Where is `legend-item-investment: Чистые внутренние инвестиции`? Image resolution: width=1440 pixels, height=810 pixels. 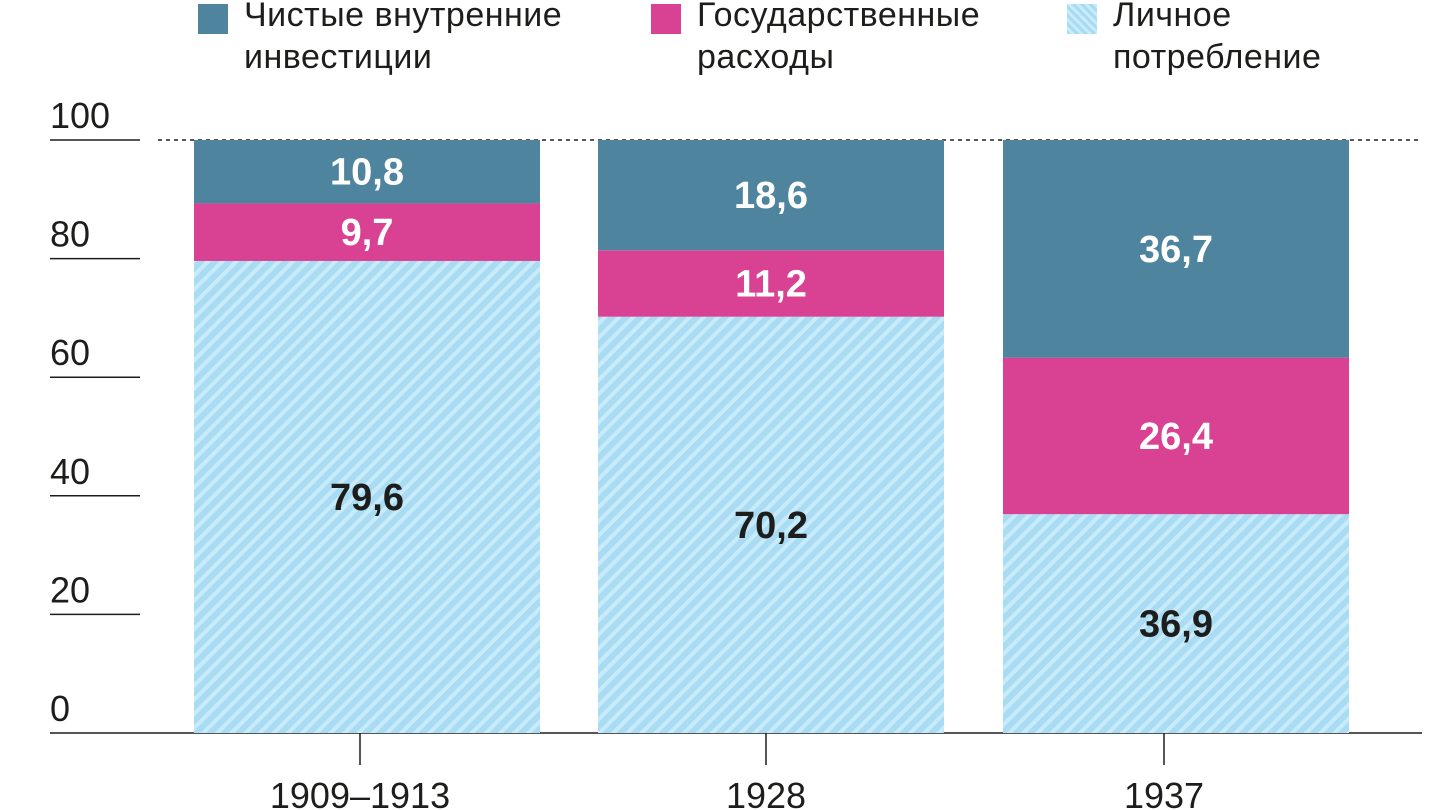
legend-item-investment: Чистые внутренние инвестиции is located at coordinates (380, 39).